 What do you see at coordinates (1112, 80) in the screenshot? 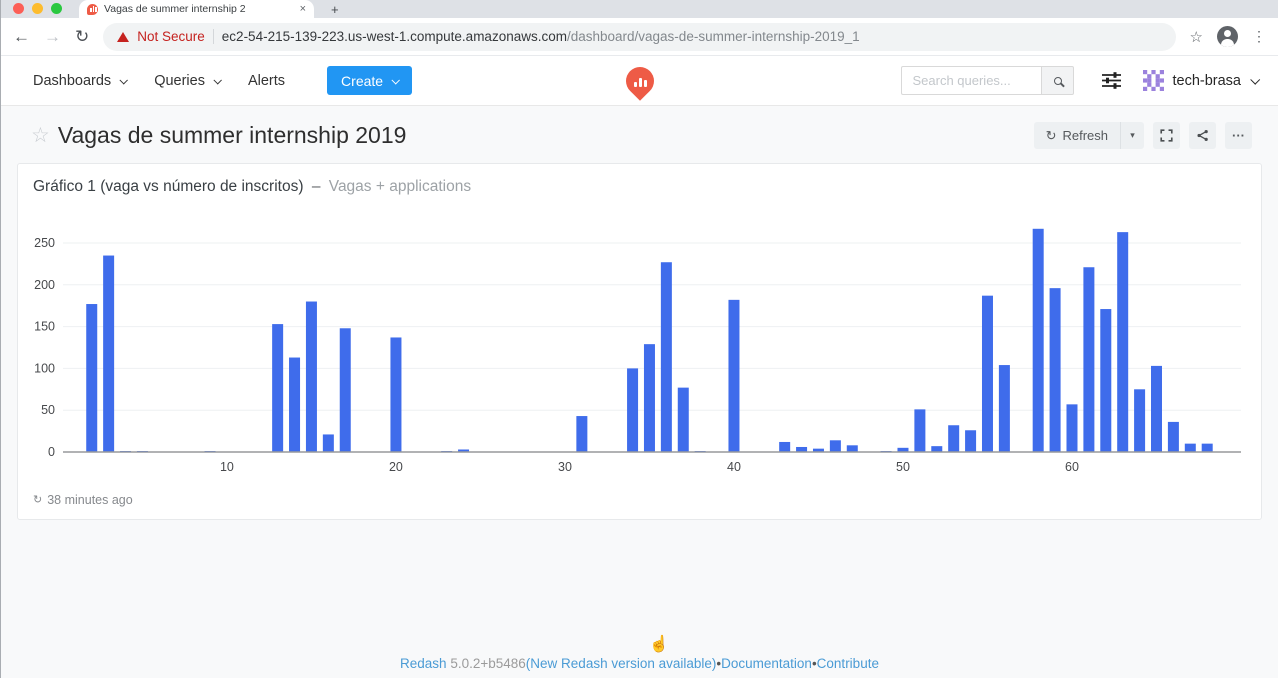
I see `settings-sliders-icon` at bounding box center [1112, 80].